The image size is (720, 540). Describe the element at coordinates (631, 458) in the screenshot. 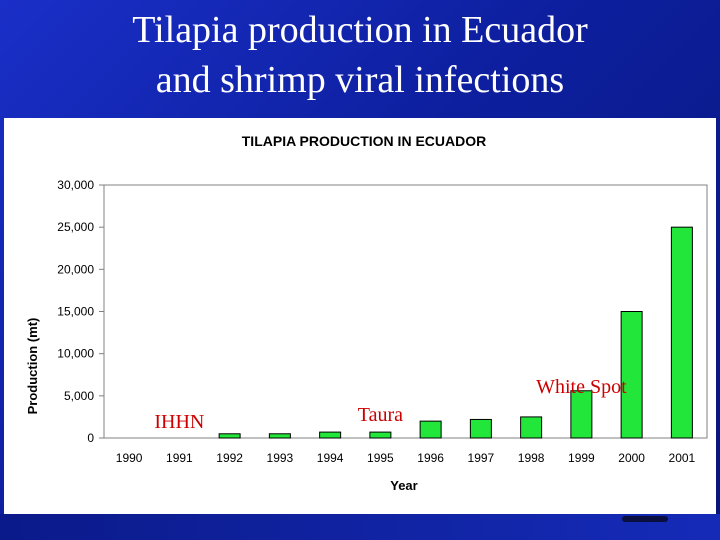

I see `x-tick-label: 2000` at that location.